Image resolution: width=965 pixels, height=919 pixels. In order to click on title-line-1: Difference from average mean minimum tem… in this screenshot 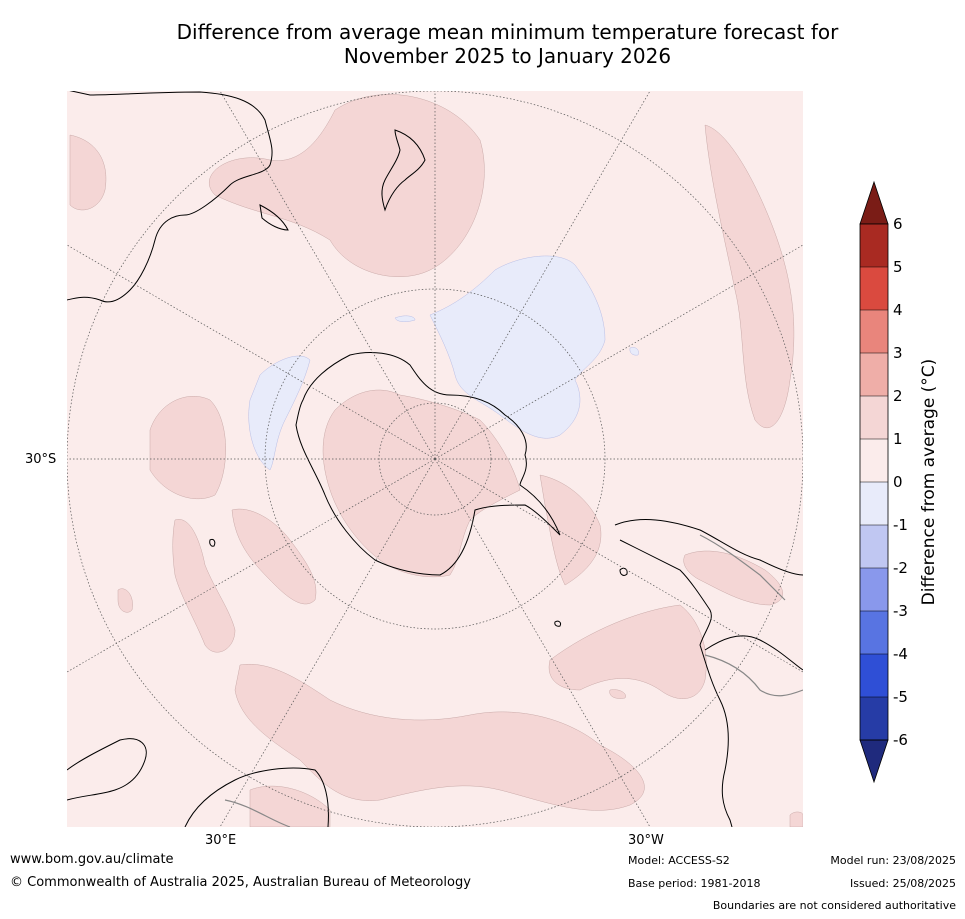, I will do `click(507, 32)`.